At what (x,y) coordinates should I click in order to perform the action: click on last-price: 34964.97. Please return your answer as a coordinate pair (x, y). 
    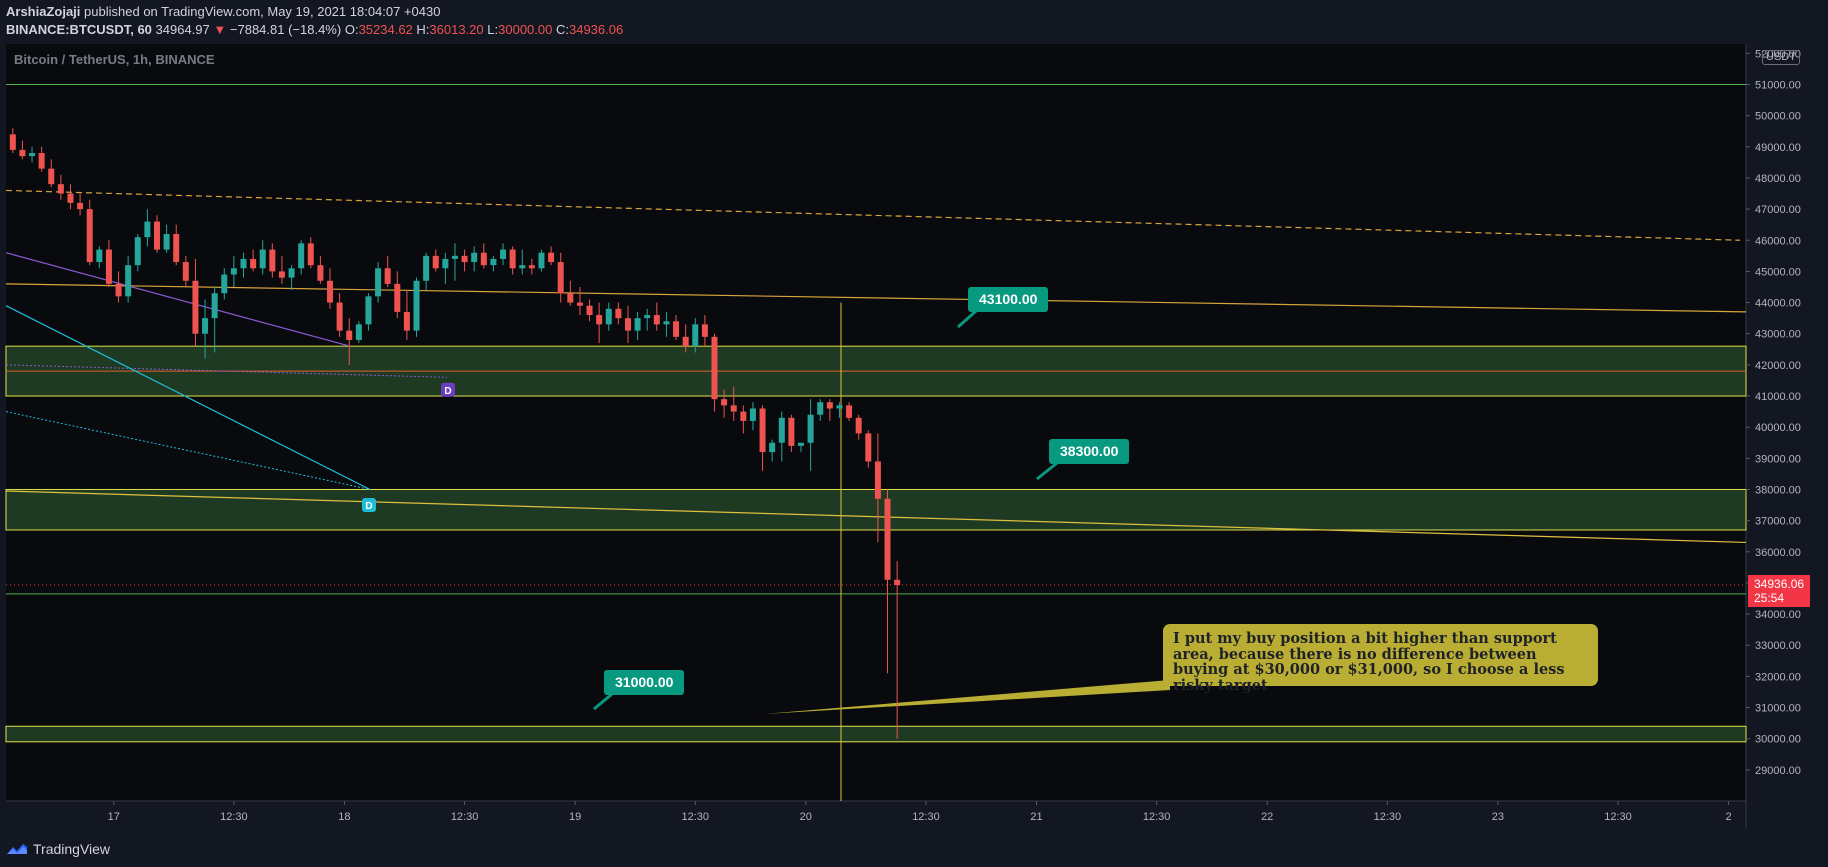
    Looking at the image, I should click on (182, 29).